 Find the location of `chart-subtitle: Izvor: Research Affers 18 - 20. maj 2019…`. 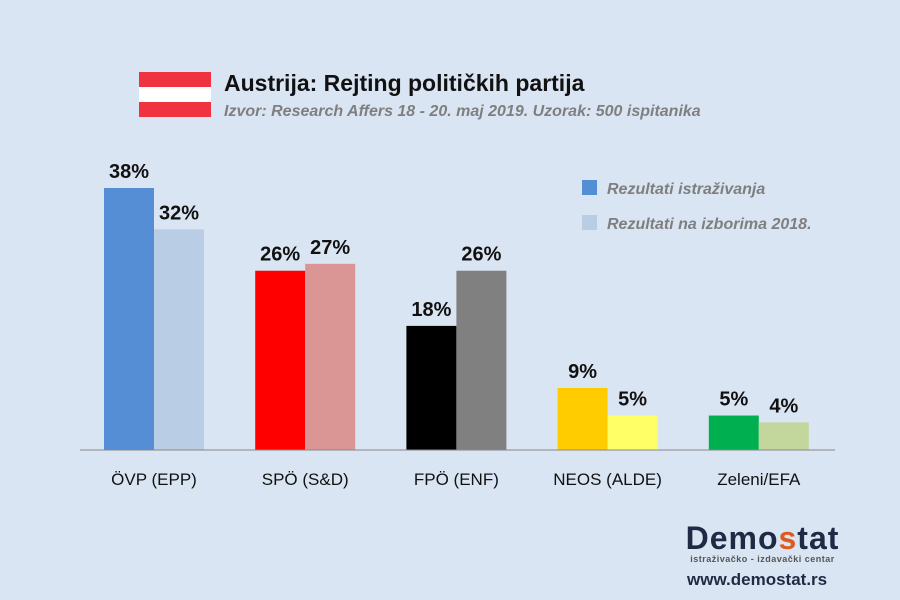

chart-subtitle: Izvor: Research Affers 18 - 20. maj 2019… is located at coordinates (462, 111).